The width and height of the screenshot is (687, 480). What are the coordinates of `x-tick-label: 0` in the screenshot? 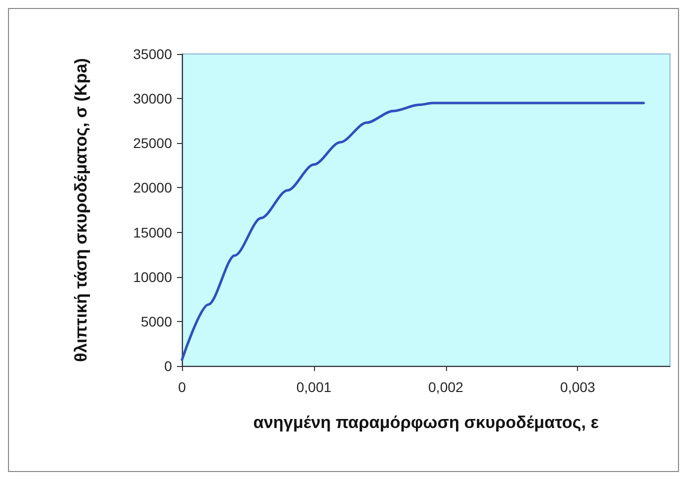 It's located at (182, 387).